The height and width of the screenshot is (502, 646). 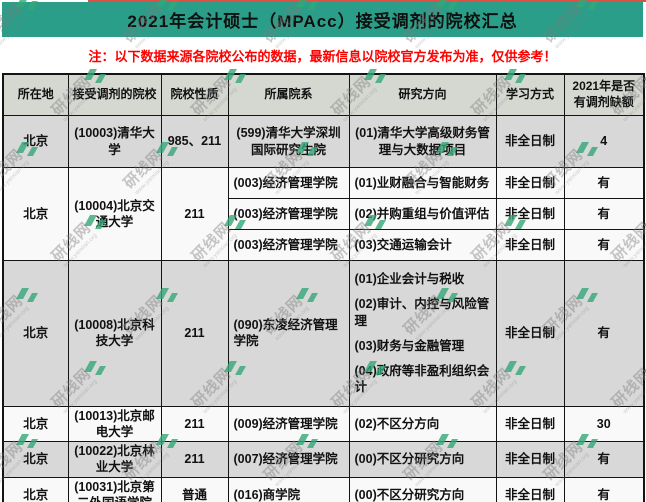 I want to click on type-cell: 985、211, so click(x=194, y=141).